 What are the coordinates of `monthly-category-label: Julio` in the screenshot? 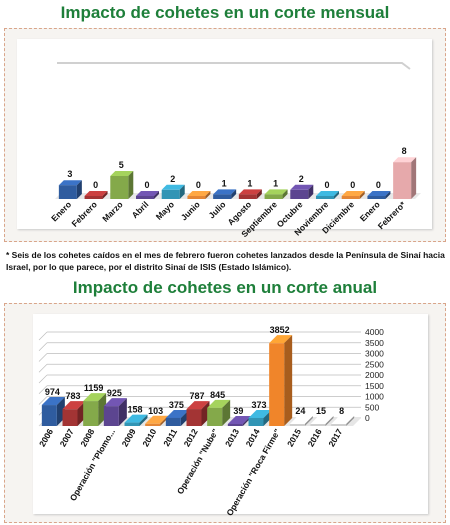 It's located at (216, 209).